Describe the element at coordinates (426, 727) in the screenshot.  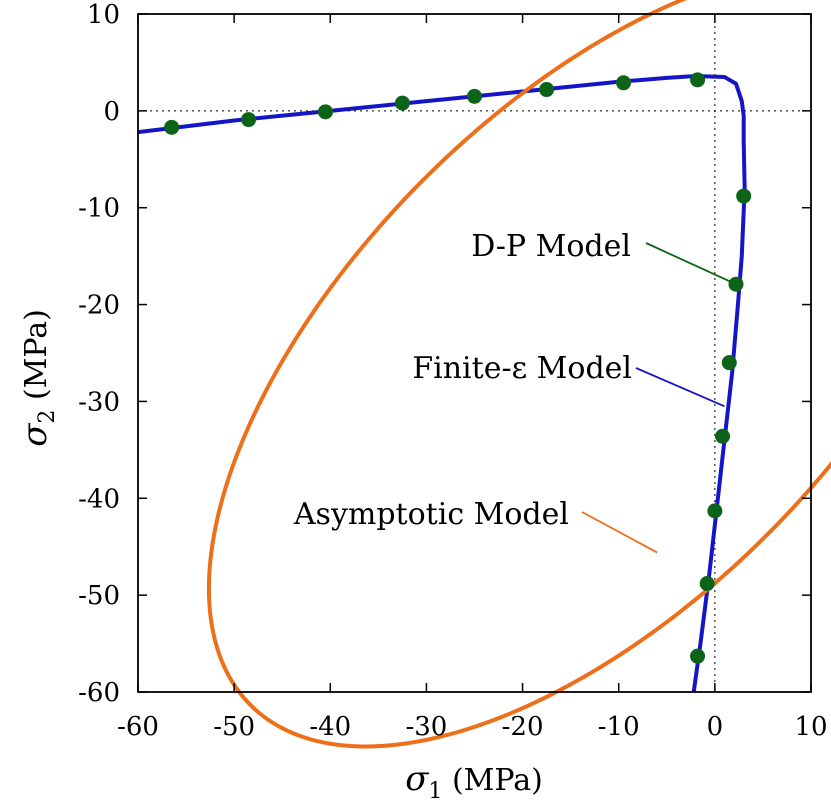
I see `x-tick-label: -30` at that location.